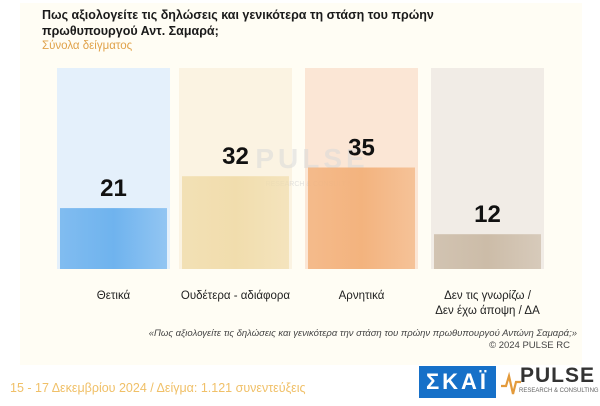 The height and width of the screenshot is (406, 600). I want to click on bar-value-label: 21, so click(113, 188).